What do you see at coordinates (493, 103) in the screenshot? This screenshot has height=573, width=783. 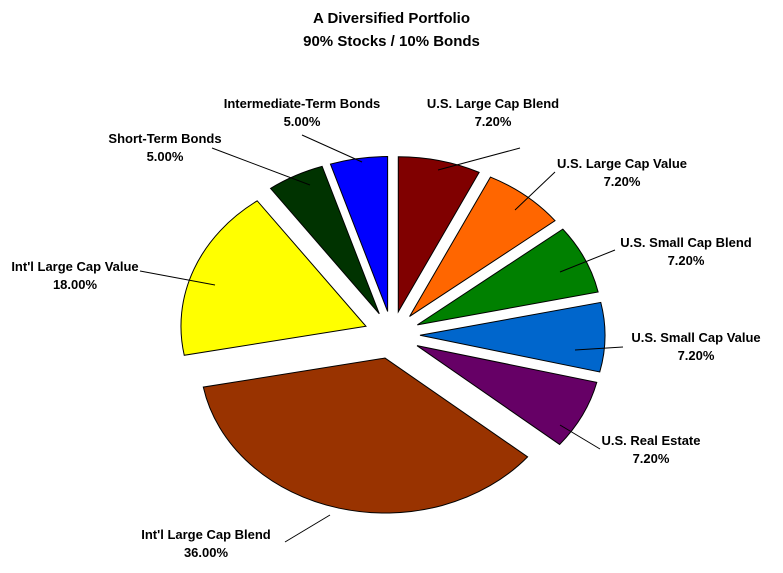 I see `slice-label-0: U.S. Large Cap Blend` at bounding box center [493, 103].